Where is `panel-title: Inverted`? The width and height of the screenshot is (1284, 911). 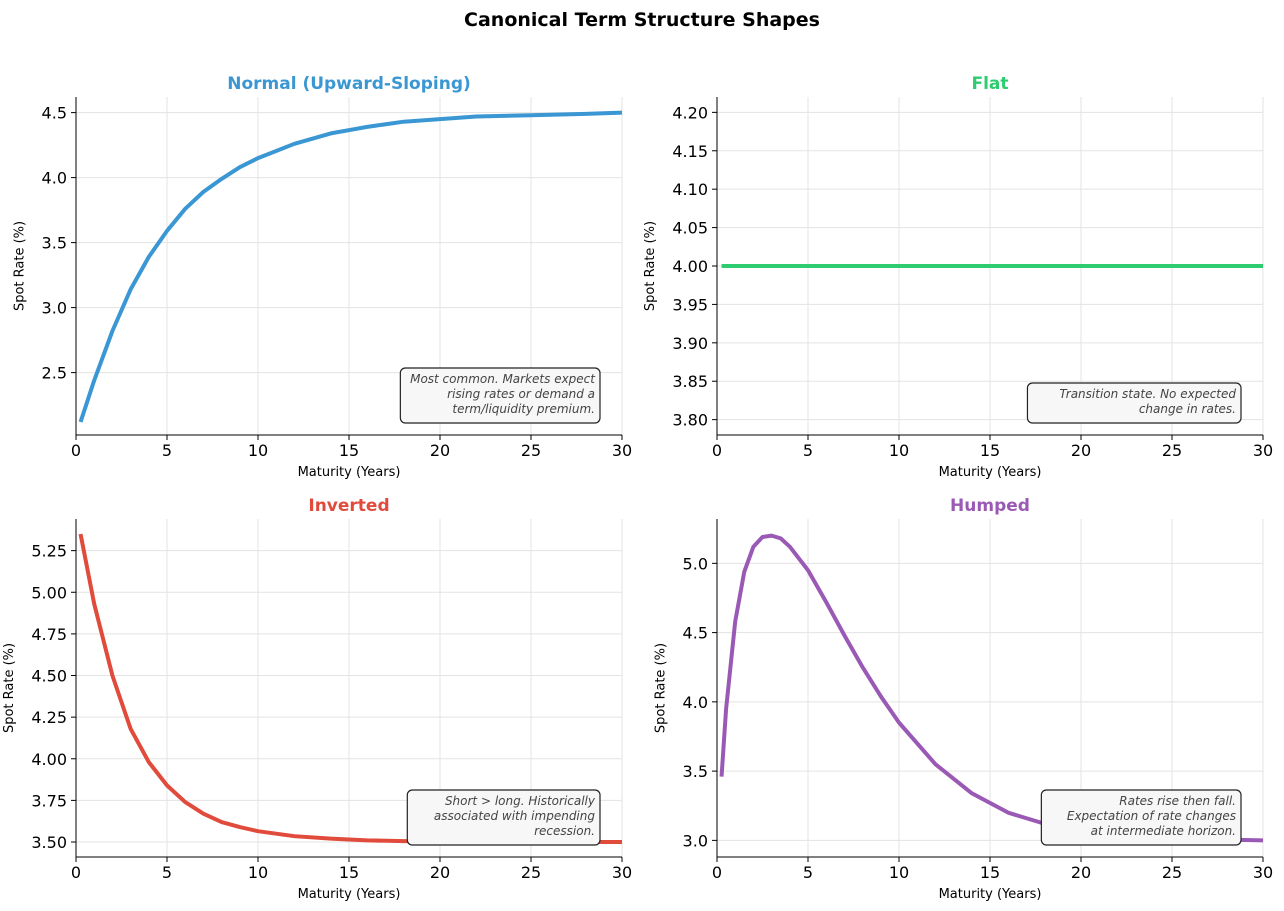
panel-title: Inverted is located at coordinates (348, 506).